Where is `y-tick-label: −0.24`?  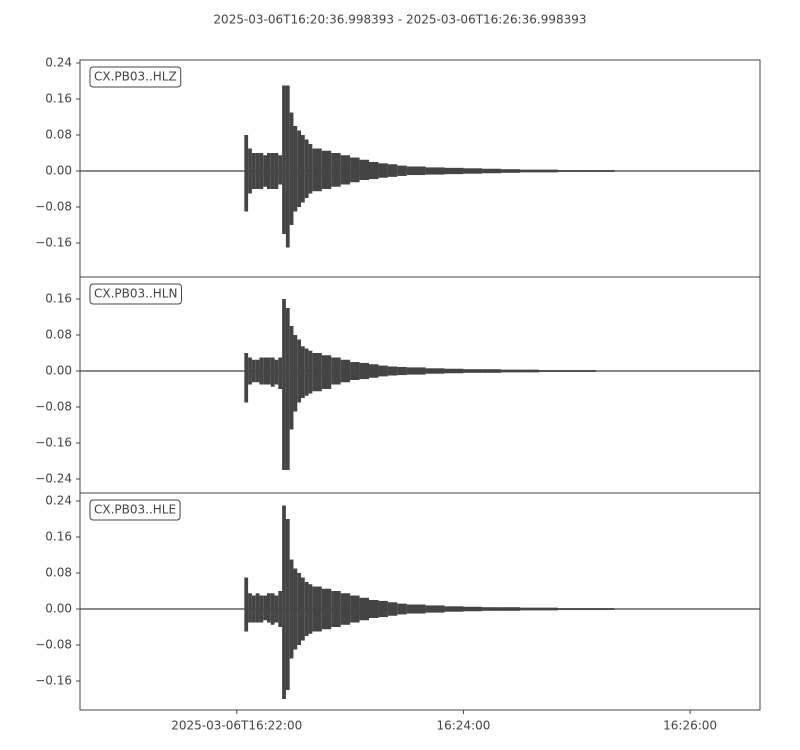 y-tick-label: −0.24 is located at coordinates (53, 479).